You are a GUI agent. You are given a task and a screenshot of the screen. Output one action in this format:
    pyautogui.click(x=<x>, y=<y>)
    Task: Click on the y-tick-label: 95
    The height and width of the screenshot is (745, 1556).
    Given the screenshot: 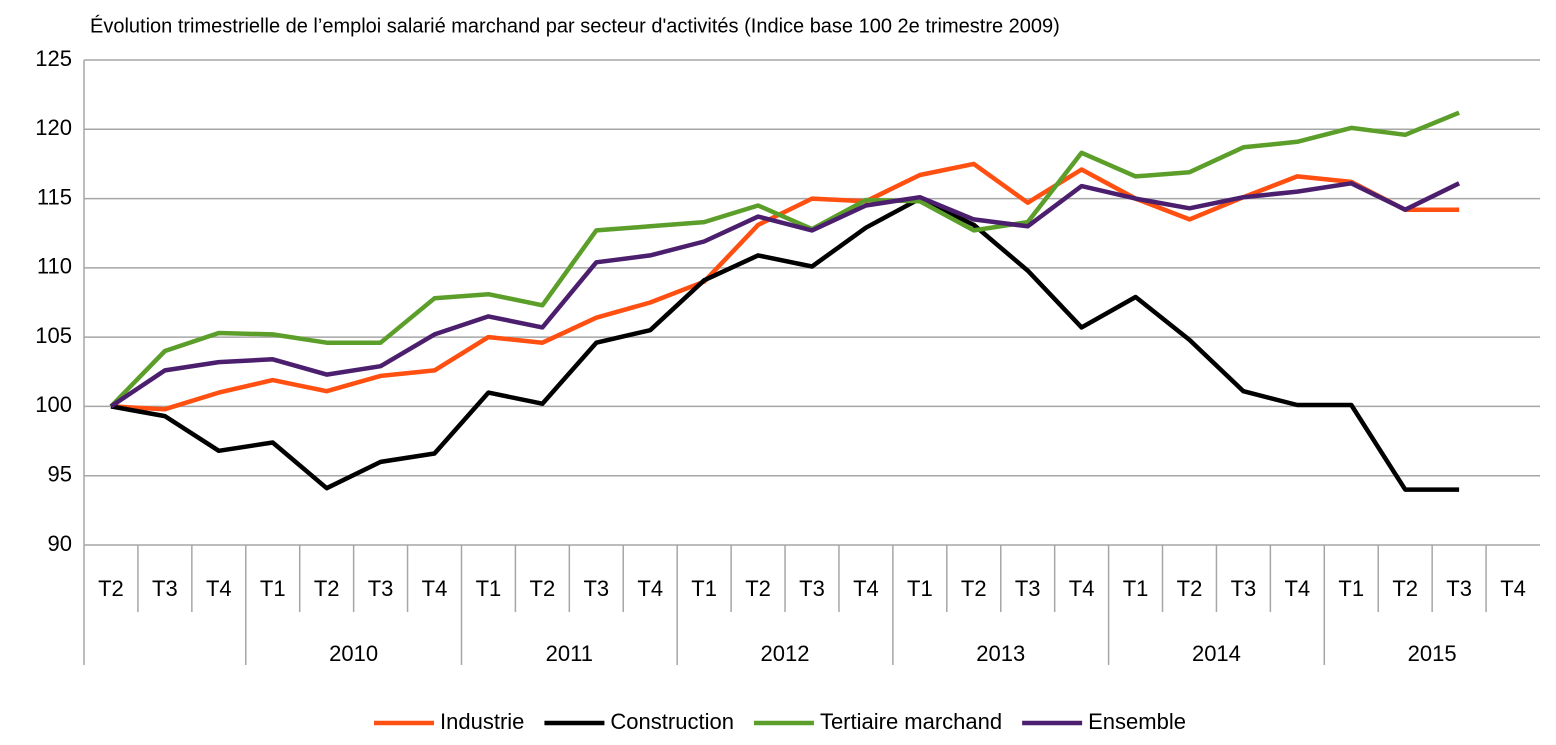 What is the action you would take?
    pyautogui.click(x=60, y=474)
    